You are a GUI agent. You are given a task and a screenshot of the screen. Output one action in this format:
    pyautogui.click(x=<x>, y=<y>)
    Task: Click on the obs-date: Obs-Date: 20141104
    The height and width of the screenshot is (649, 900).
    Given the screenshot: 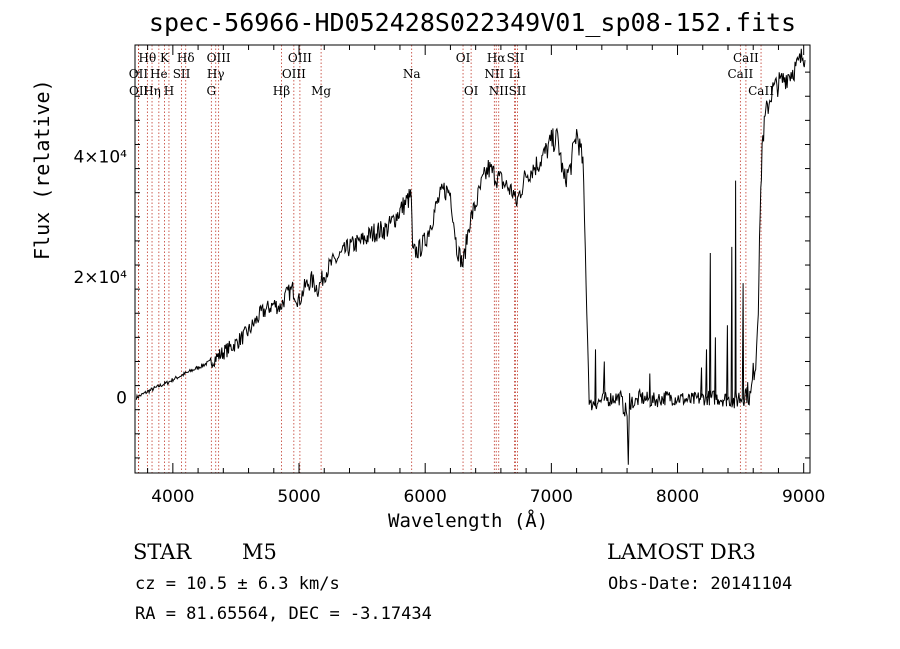 What is the action you would take?
    pyautogui.click(x=700, y=584)
    